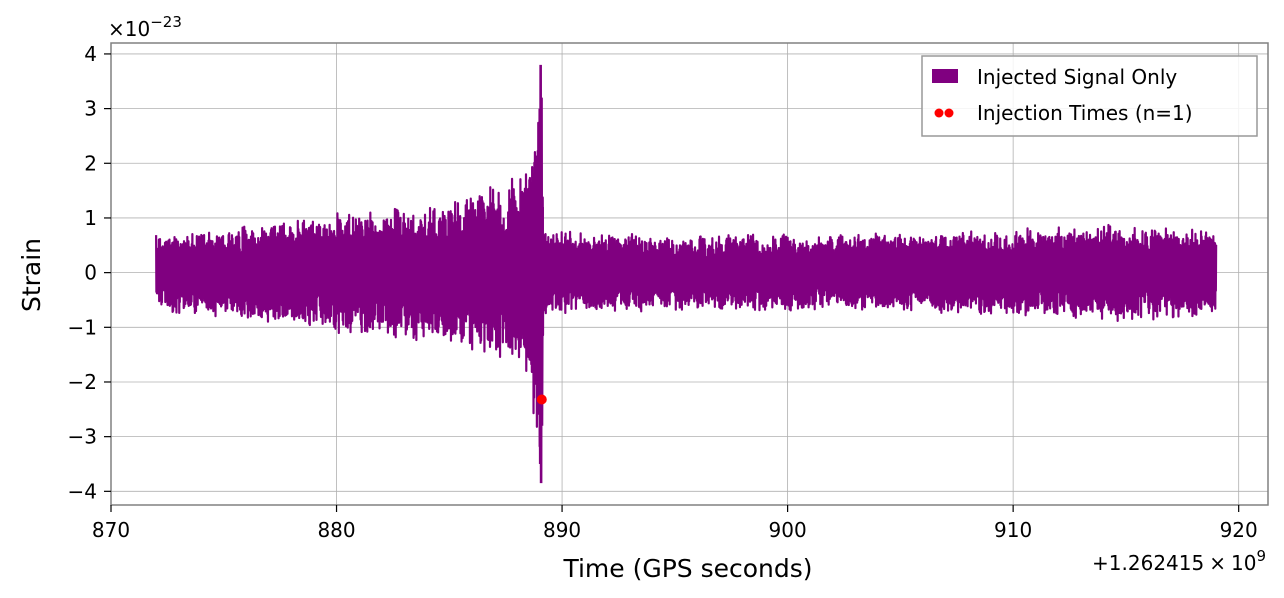 The width and height of the screenshot is (1284, 598). I want to click on y-tick-label: 3, so click(90, 109).